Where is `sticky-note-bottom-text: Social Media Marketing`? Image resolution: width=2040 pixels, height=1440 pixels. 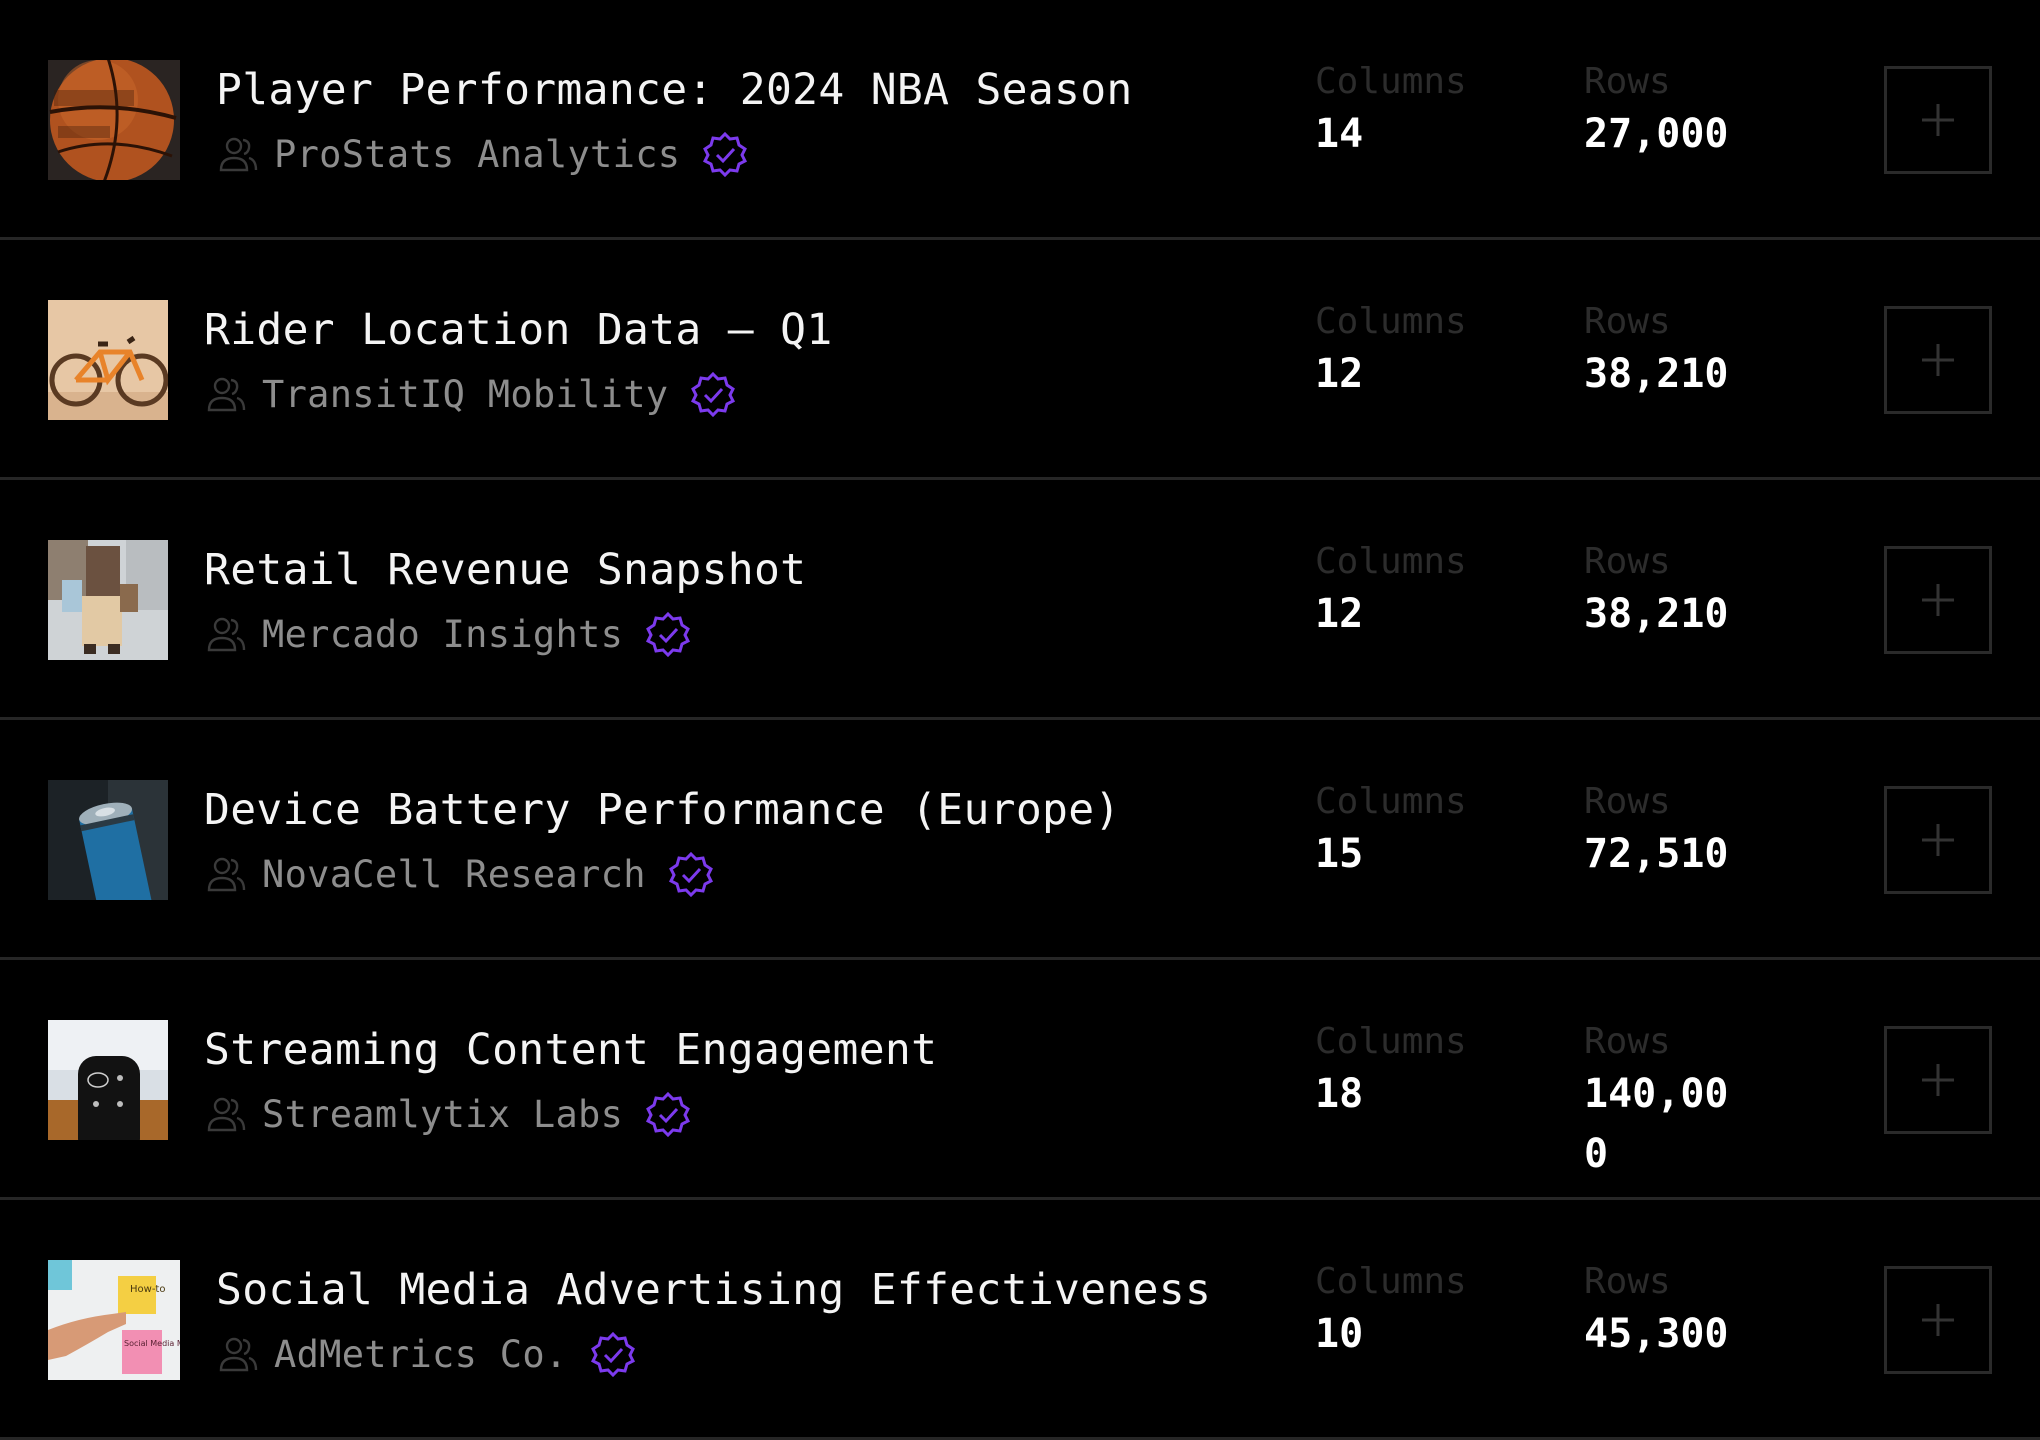 sticky-note-bottom-text: Social Media Marketing is located at coordinates (152, 1343).